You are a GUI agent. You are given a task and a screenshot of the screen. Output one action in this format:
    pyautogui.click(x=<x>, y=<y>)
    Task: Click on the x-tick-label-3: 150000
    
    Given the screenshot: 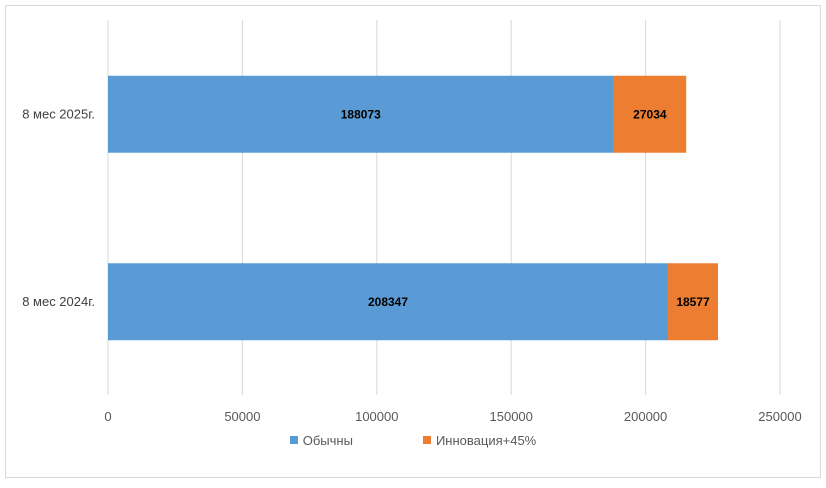 What is the action you would take?
    pyautogui.click(x=511, y=416)
    